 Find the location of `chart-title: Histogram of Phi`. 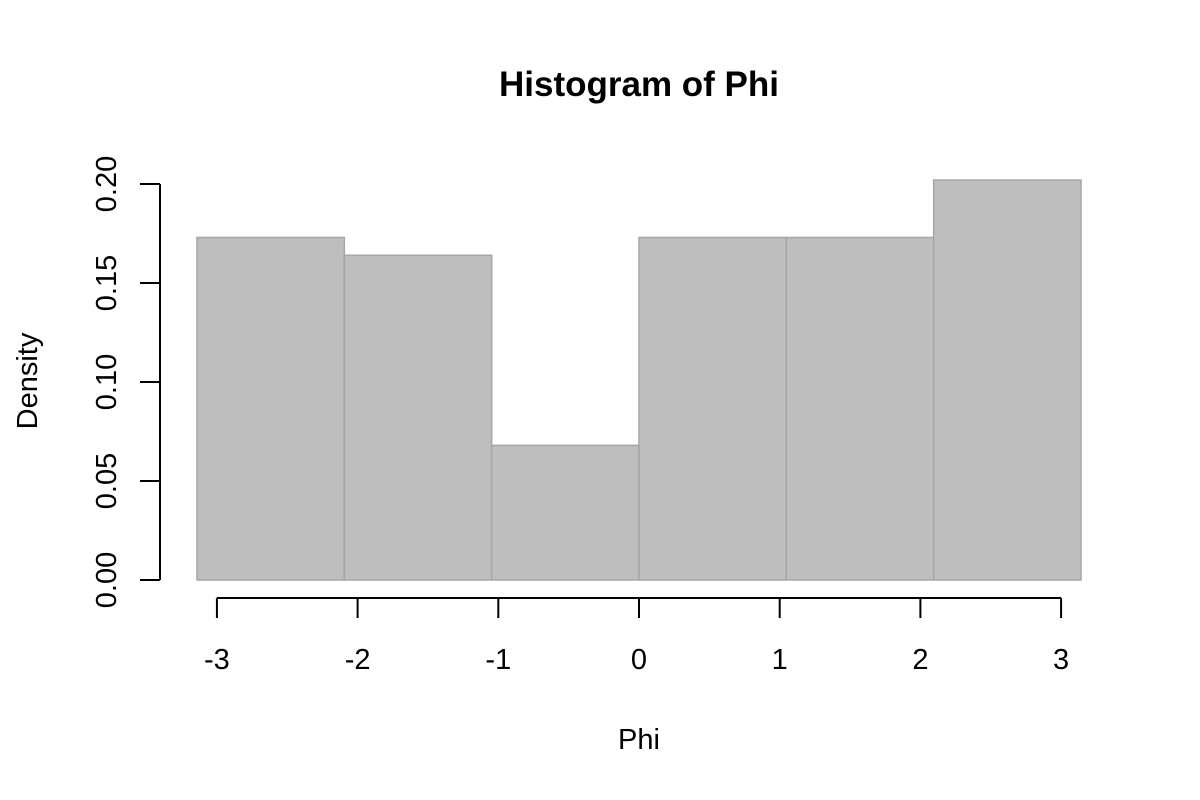

chart-title: Histogram of Phi is located at coordinates (639, 84).